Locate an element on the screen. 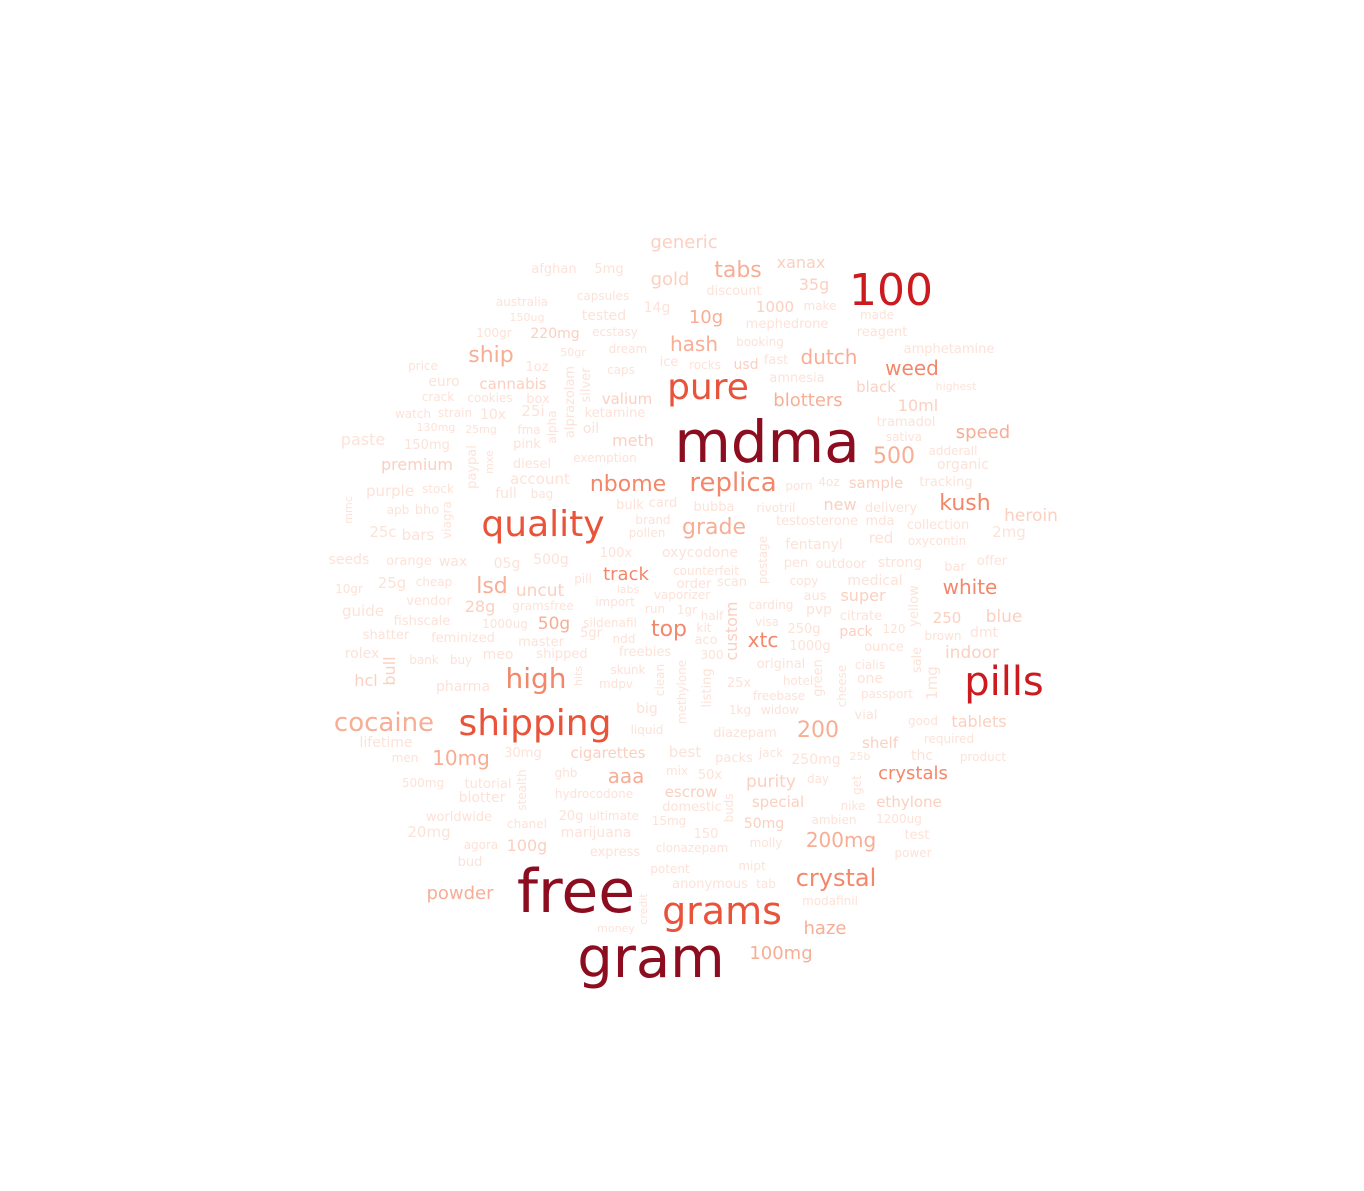 Image resolution: width=1364 pixels, height=1191 pixels. word-half: half is located at coordinates (712, 616).